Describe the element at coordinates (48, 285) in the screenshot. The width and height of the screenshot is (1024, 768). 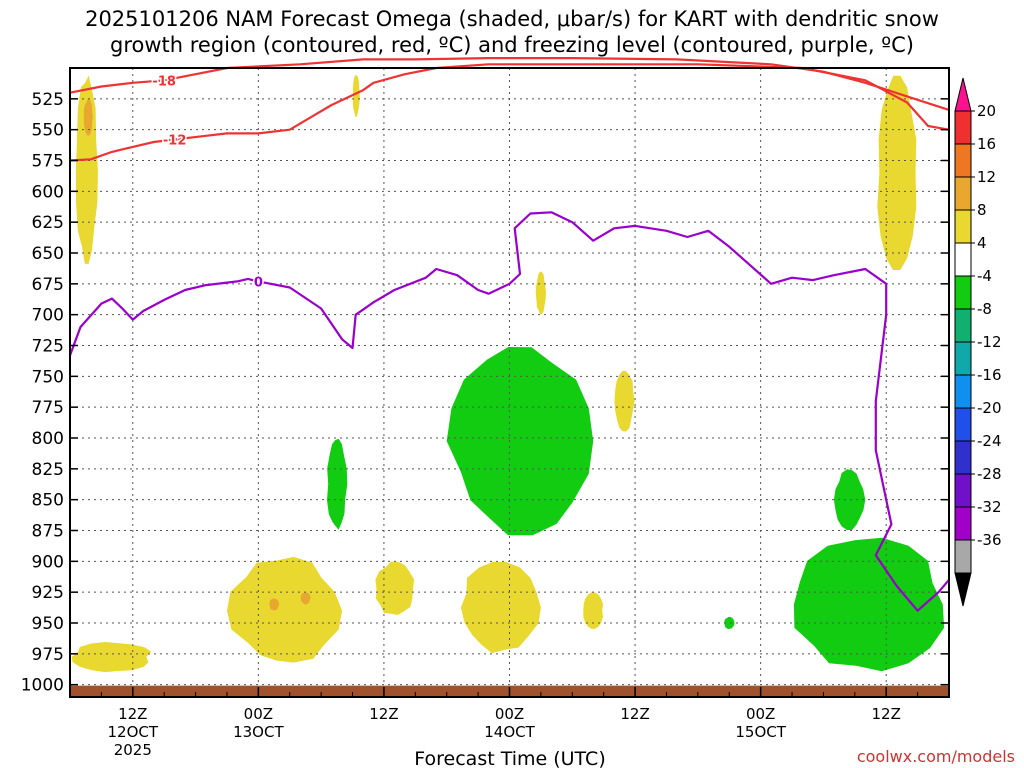
I see `y-tick-label-675: 675` at that location.